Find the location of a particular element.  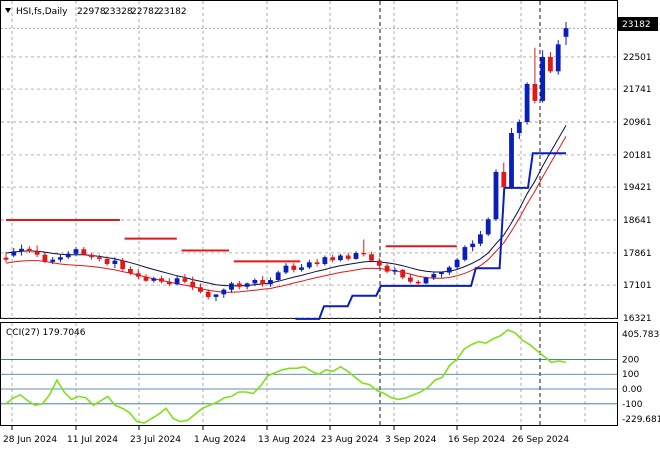

current-price-label: 23182 is located at coordinates (636, 25).